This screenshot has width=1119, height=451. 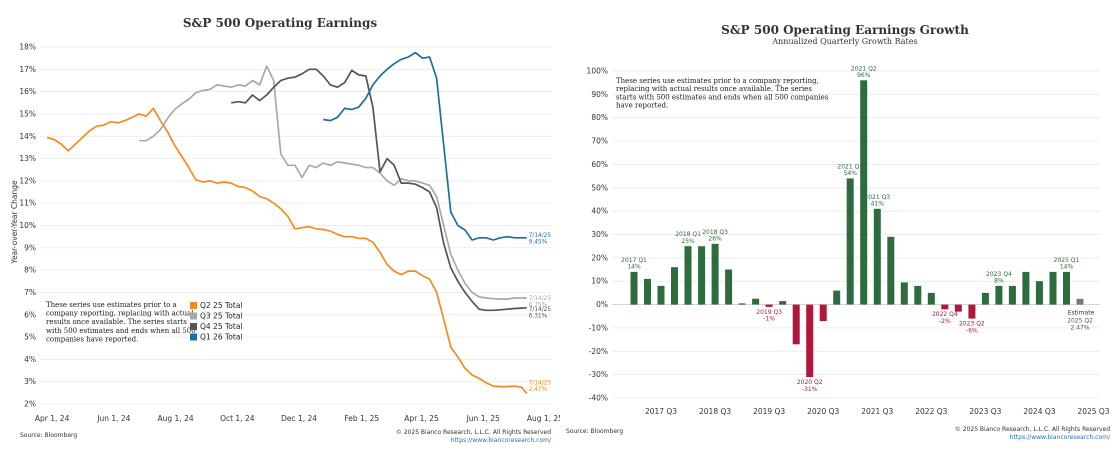 What do you see at coordinates (674, 286) in the screenshot?
I see `bar-2017-q4` at bounding box center [674, 286].